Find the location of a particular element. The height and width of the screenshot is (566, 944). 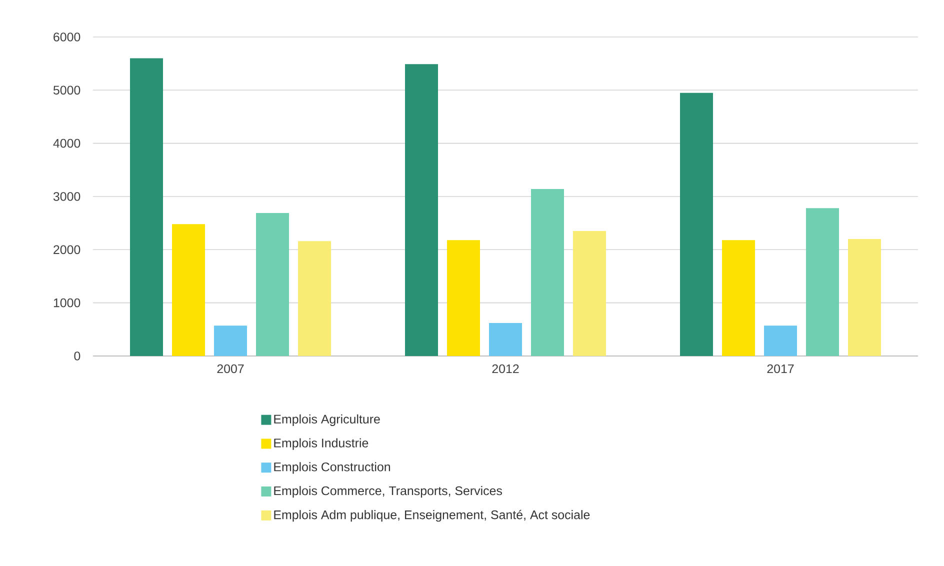

legend-label: Emplois Commerce, Transports, Services is located at coordinates (388, 492).